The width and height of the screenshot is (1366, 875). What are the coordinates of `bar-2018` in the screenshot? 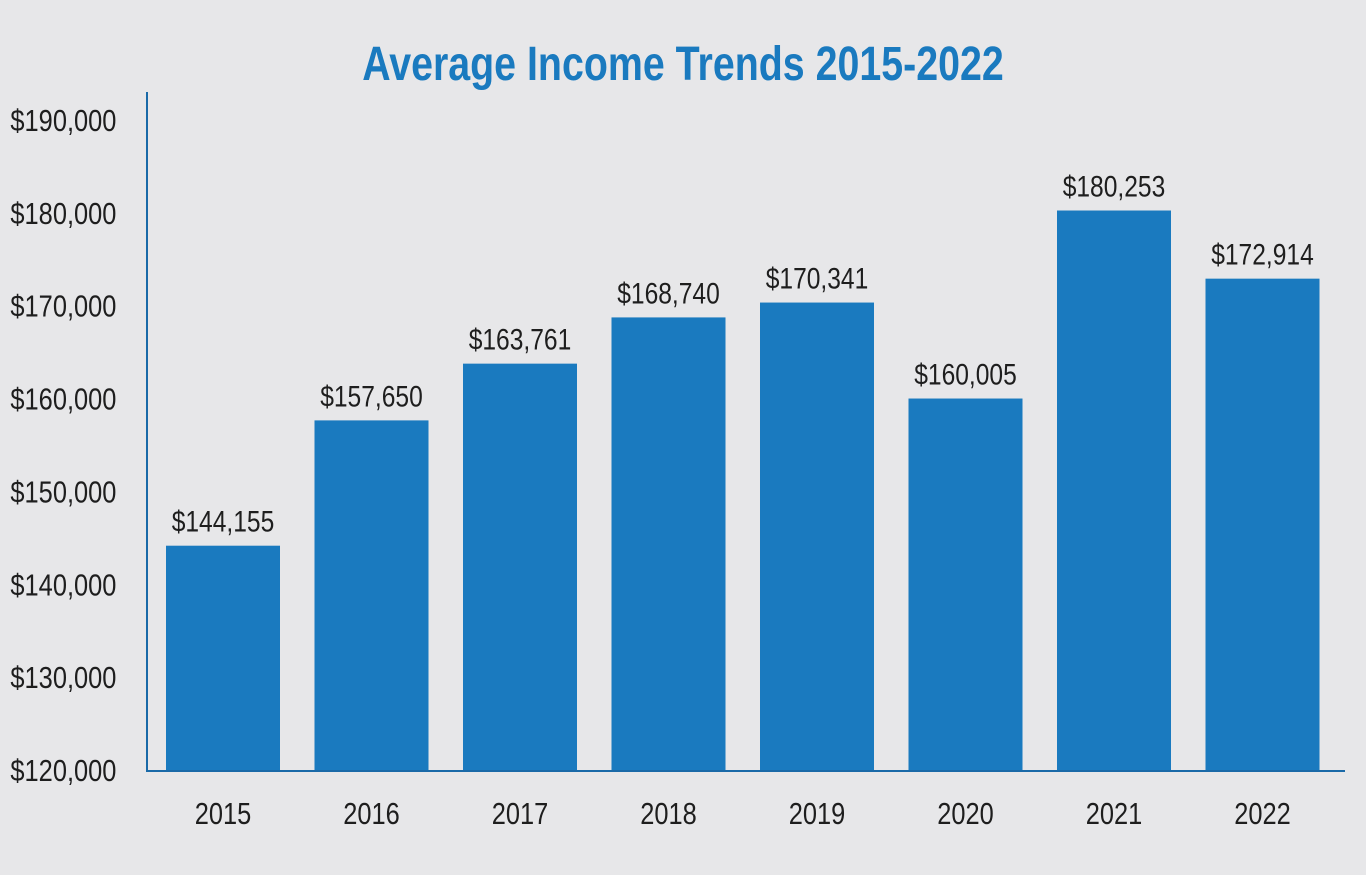 It's located at (668, 543).